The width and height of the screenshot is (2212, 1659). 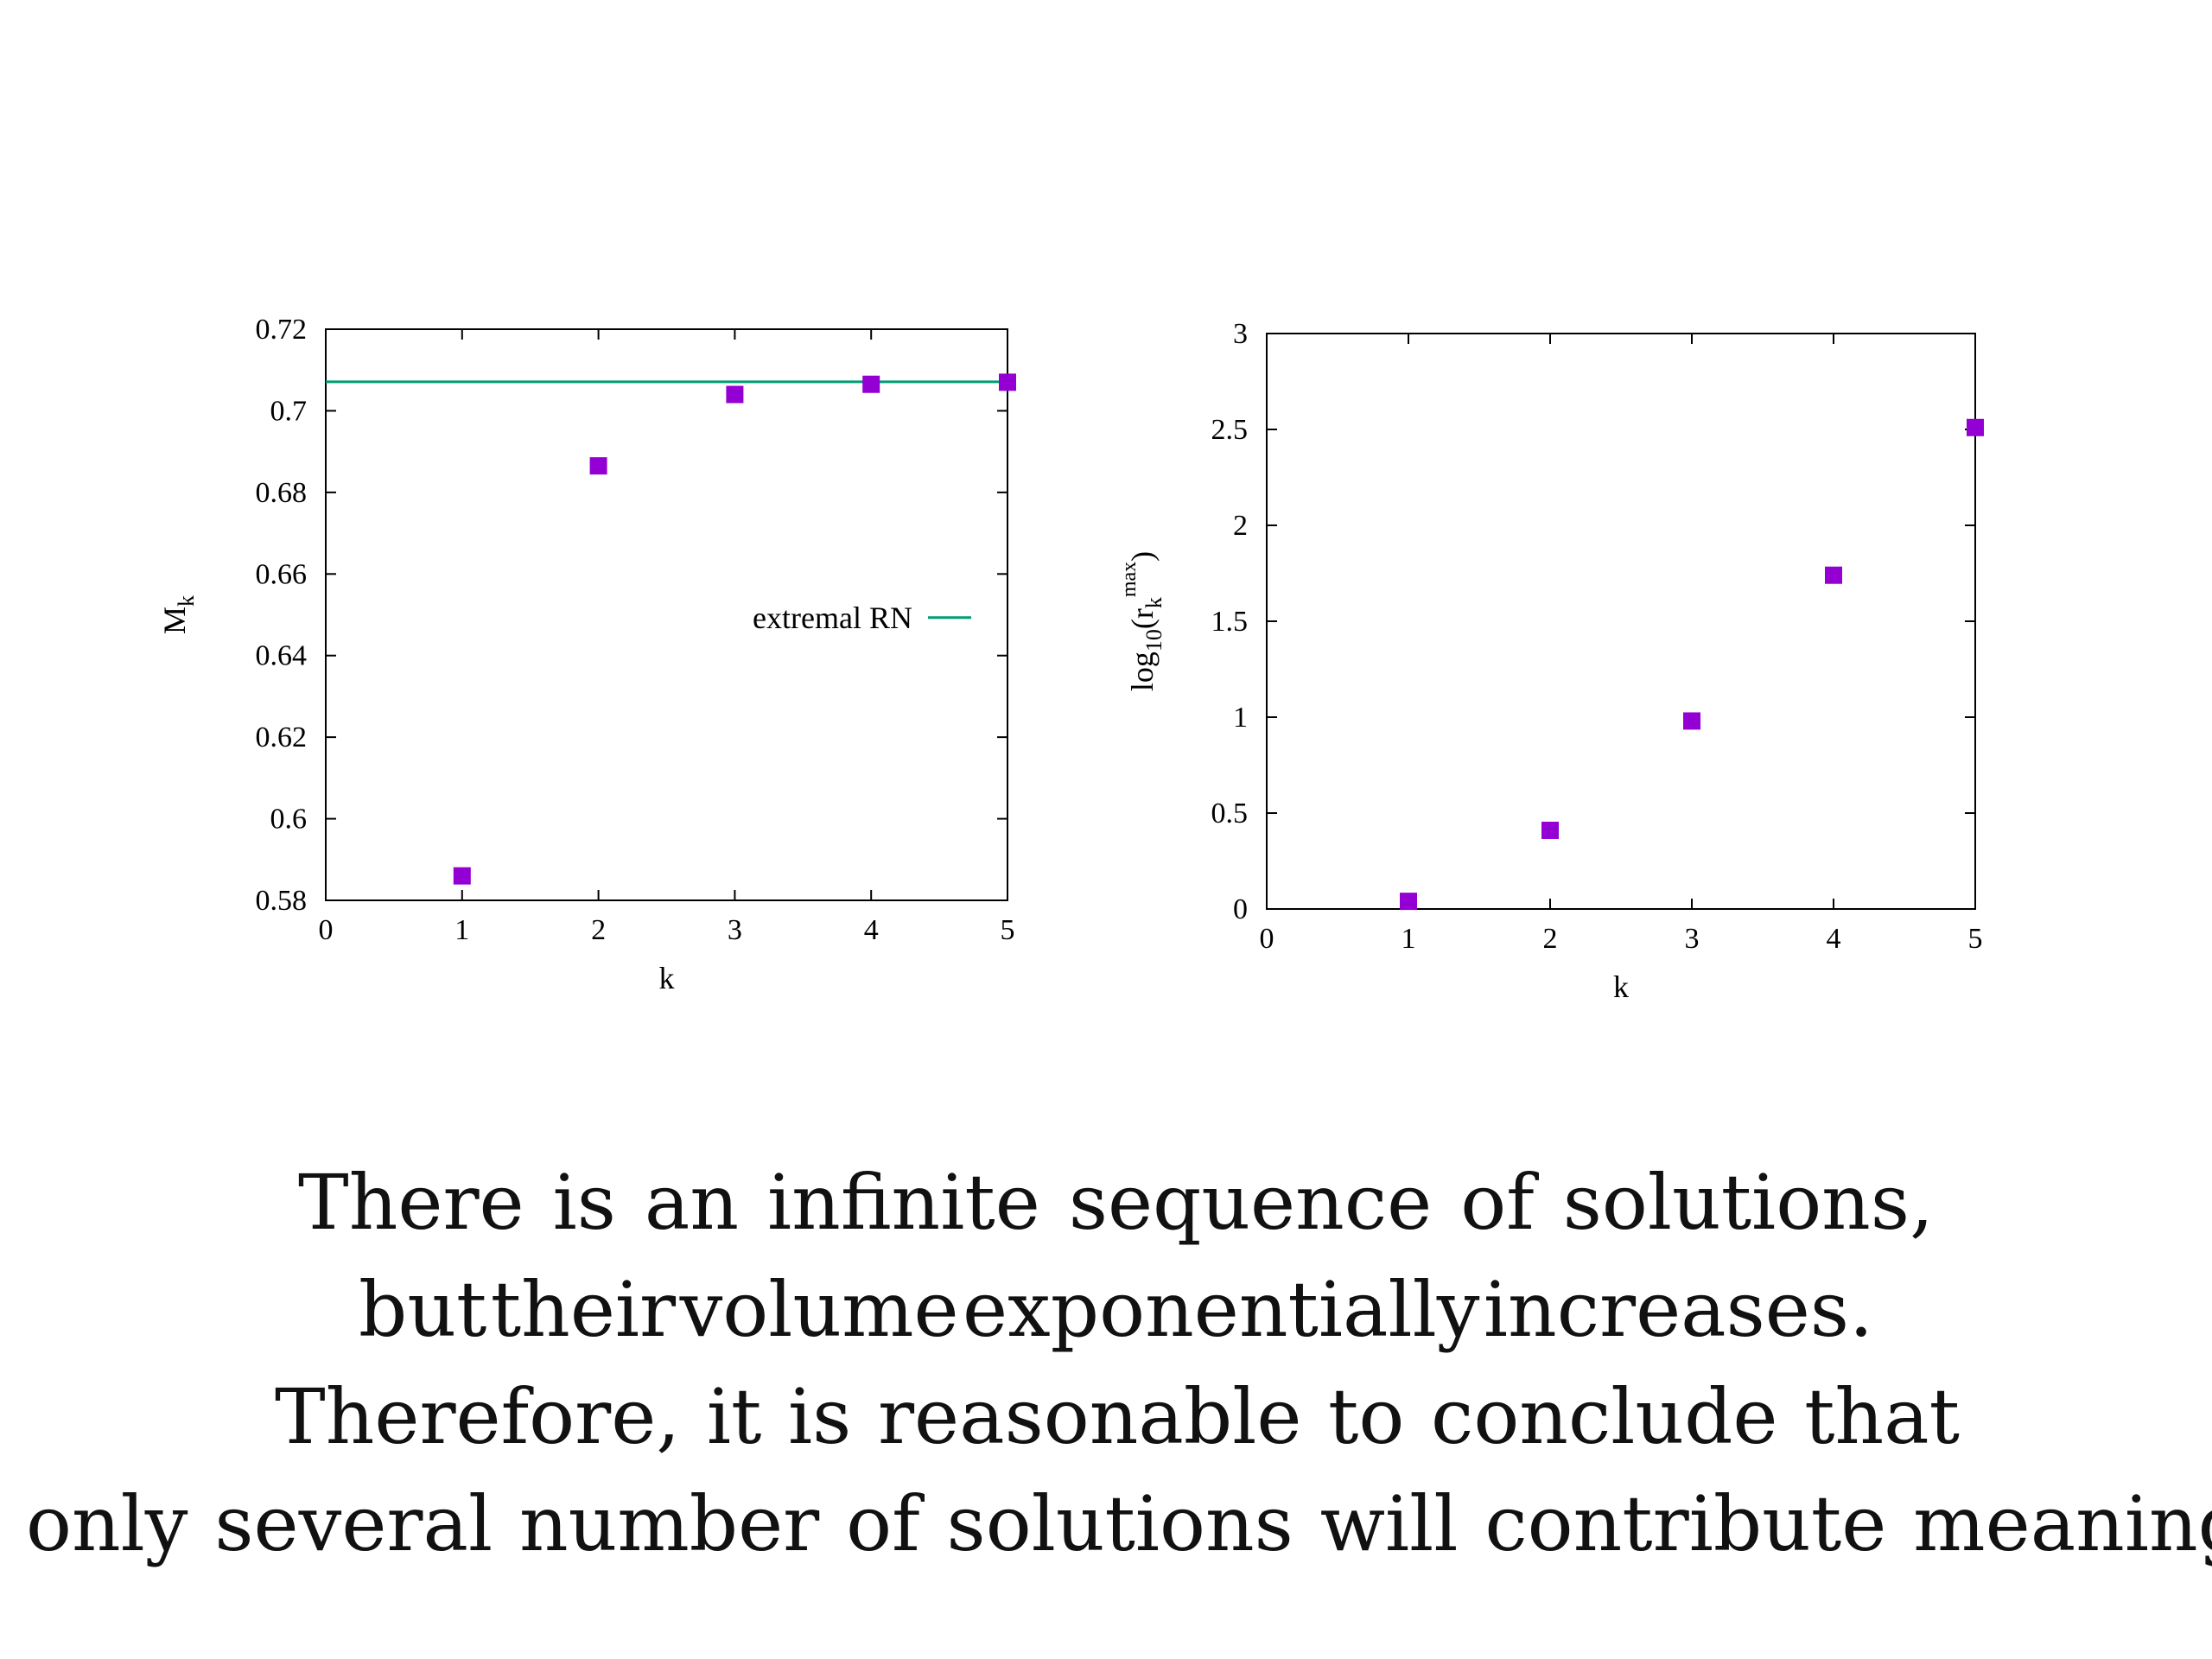 What do you see at coordinates (282, 574) in the screenshot?
I see `y-tick-label: 0.66` at bounding box center [282, 574].